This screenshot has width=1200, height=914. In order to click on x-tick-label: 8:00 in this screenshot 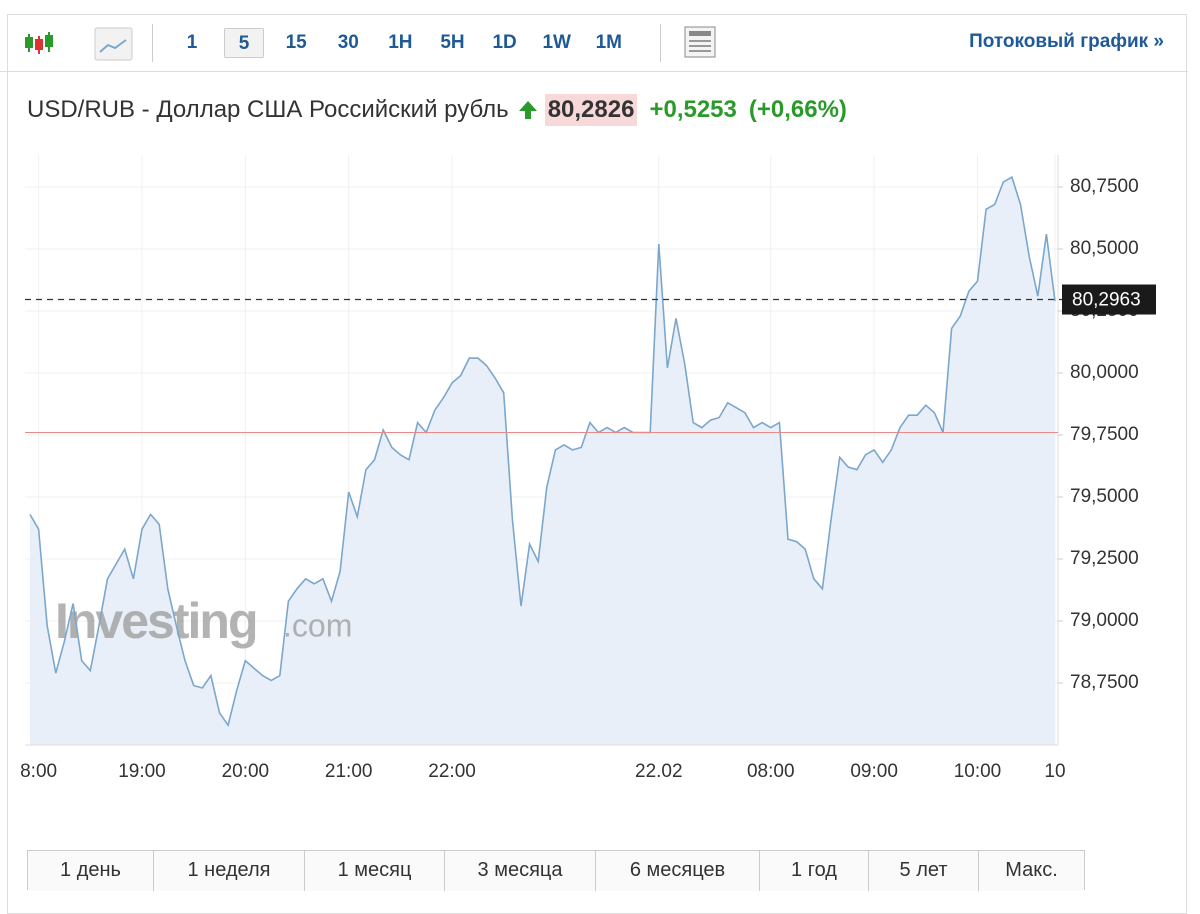, I will do `click(38, 771)`.